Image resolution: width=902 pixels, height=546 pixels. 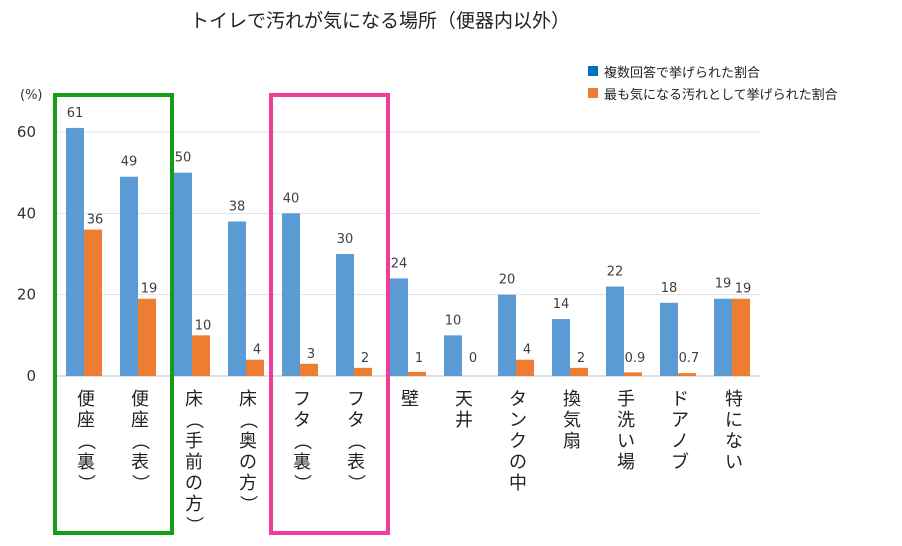 I want to click on category-label-char: 扇, so click(x=572, y=441).